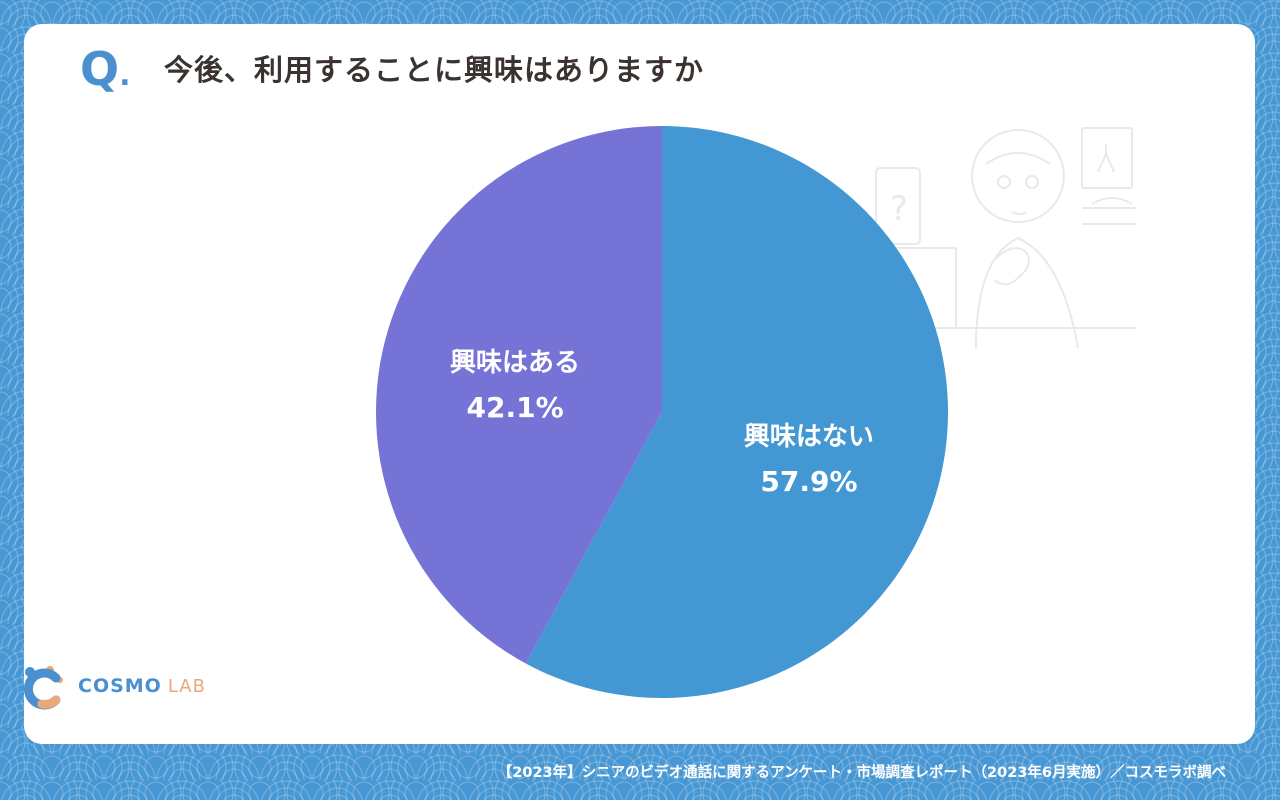 The height and width of the screenshot is (800, 1280). Describe the element at coordinates (100, 69) in the screenshot. I see `q-letter: Q` at that location.